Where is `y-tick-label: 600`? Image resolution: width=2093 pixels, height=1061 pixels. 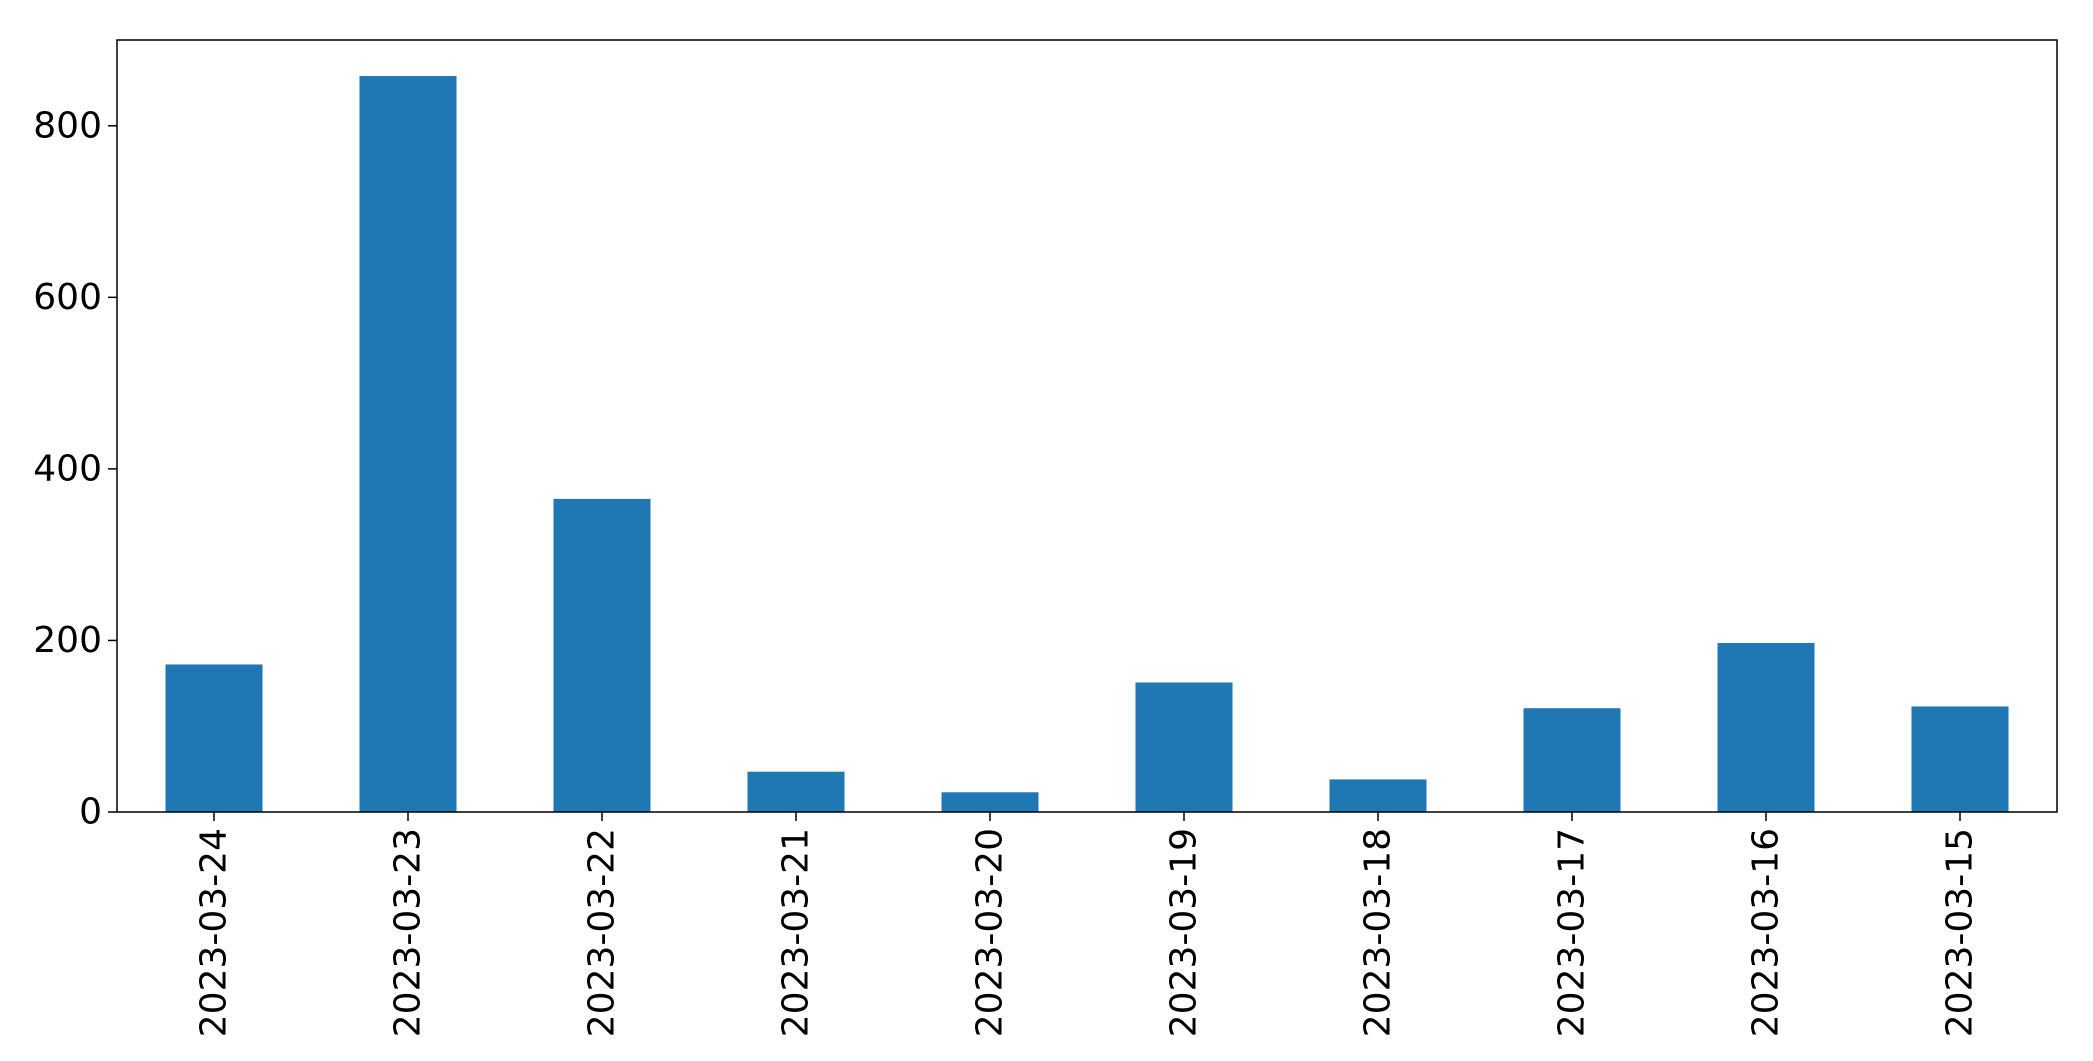 y-tick-label: 600 is located at coordinates (67, 297).